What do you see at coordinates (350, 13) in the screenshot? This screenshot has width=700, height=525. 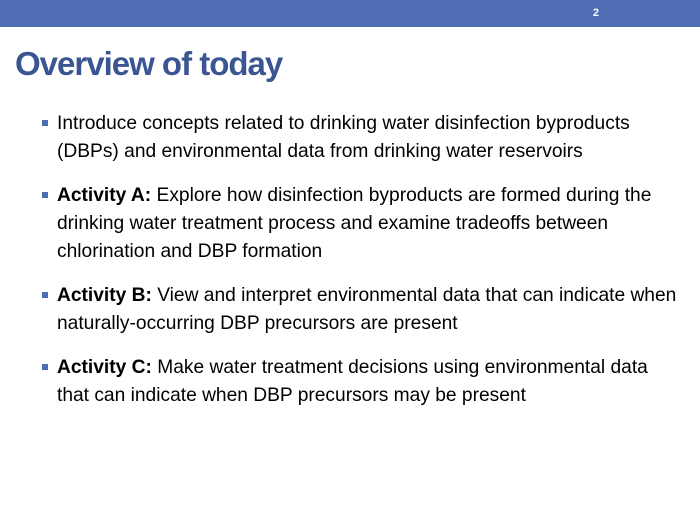 I see `header-bar: 2` at bounding box center [350, 13].